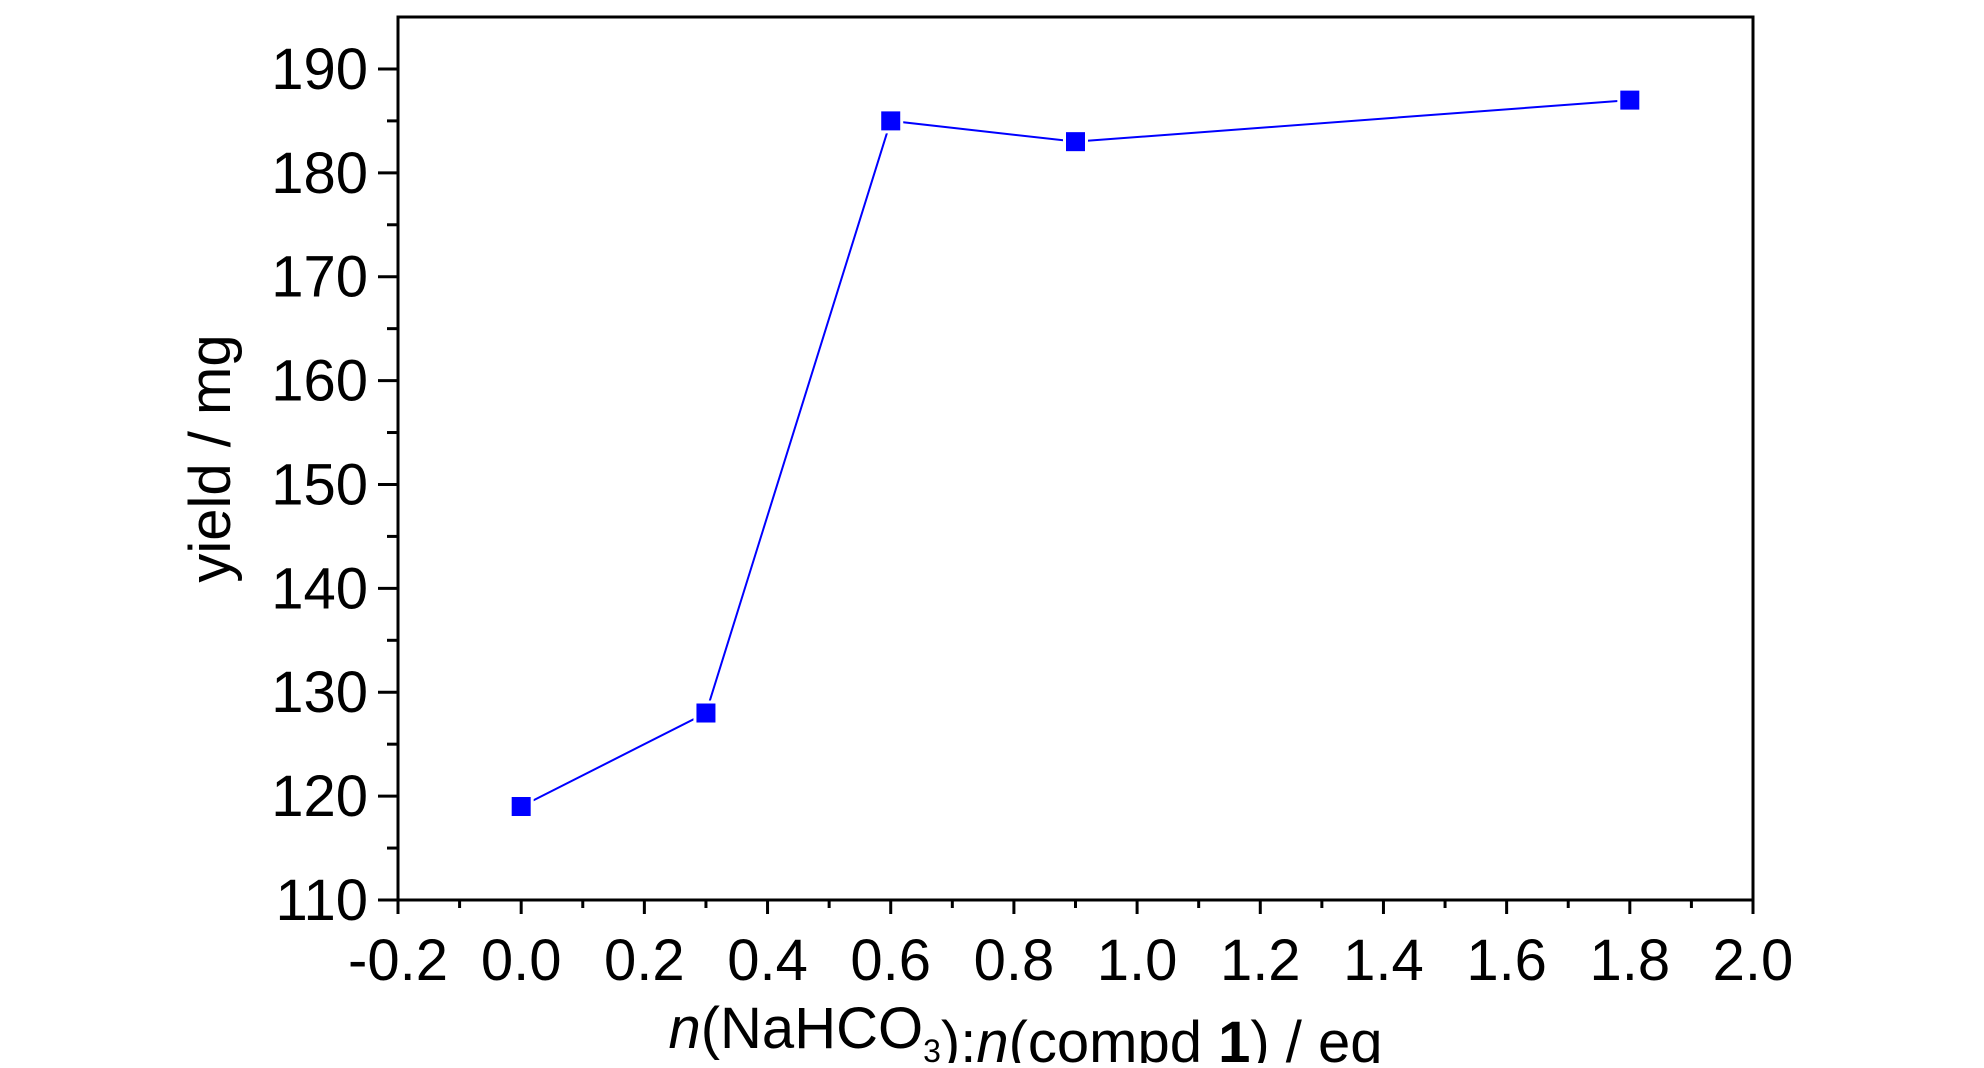 This screenshot has width=1984, height=1068. What do you see at coordinates (319, 277) in the screenshot?
I see `y-tick-label: 170` at bounding box center [319, 277].